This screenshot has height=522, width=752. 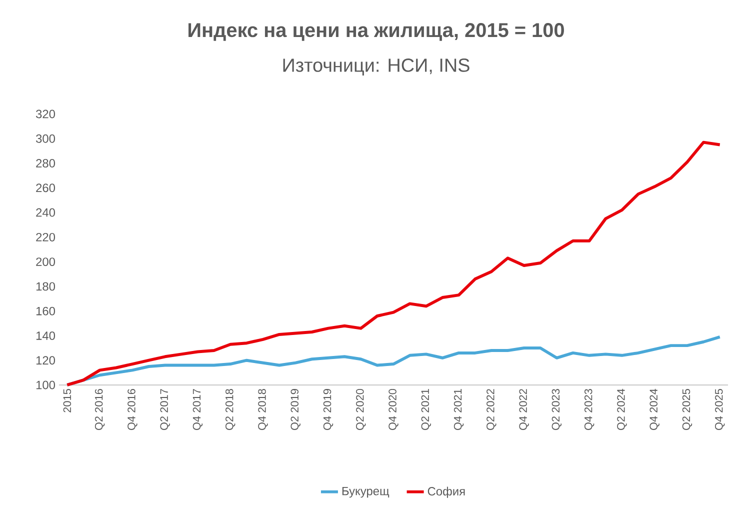 What do you see at coordinates (46, 188) in the screenshot?
I see `y-tick-label: 260` at bounding box center [46, 188].